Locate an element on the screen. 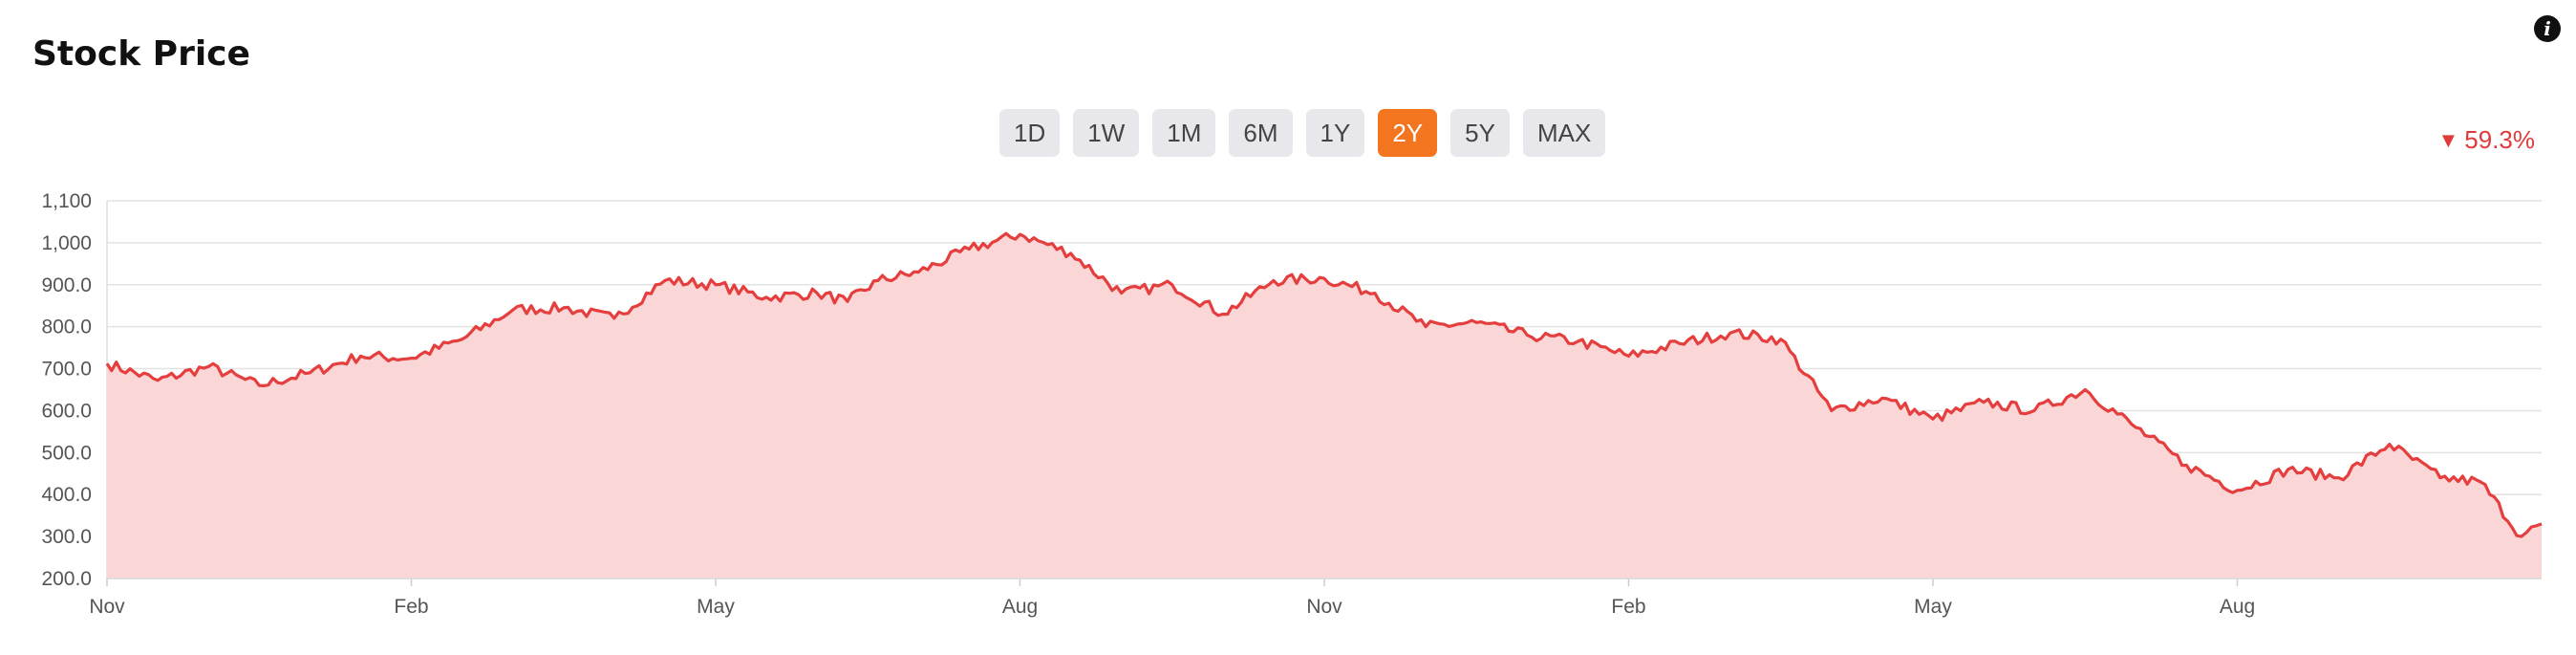 The image size is (2576, 655). price-change: ▼ 59.3% is located at coordinates (2486, 140).